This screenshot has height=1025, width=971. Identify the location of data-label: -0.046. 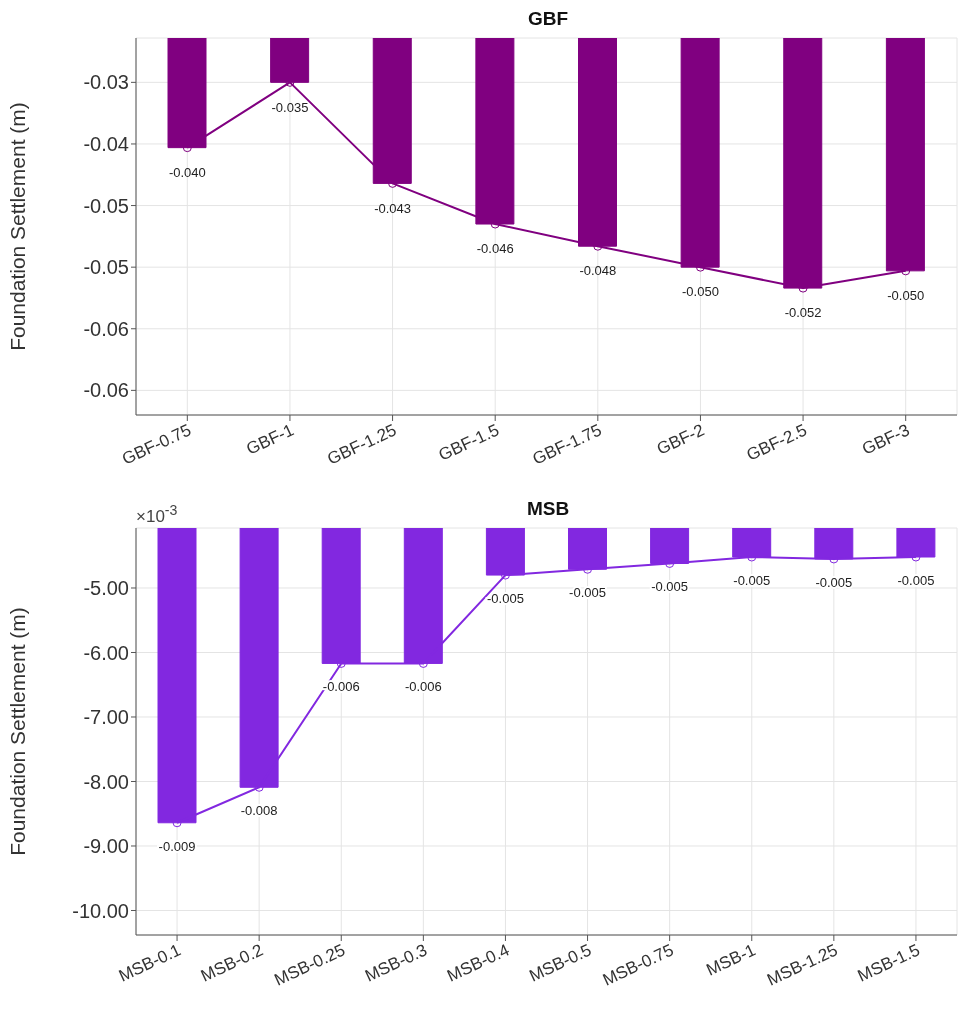
(495, 249).